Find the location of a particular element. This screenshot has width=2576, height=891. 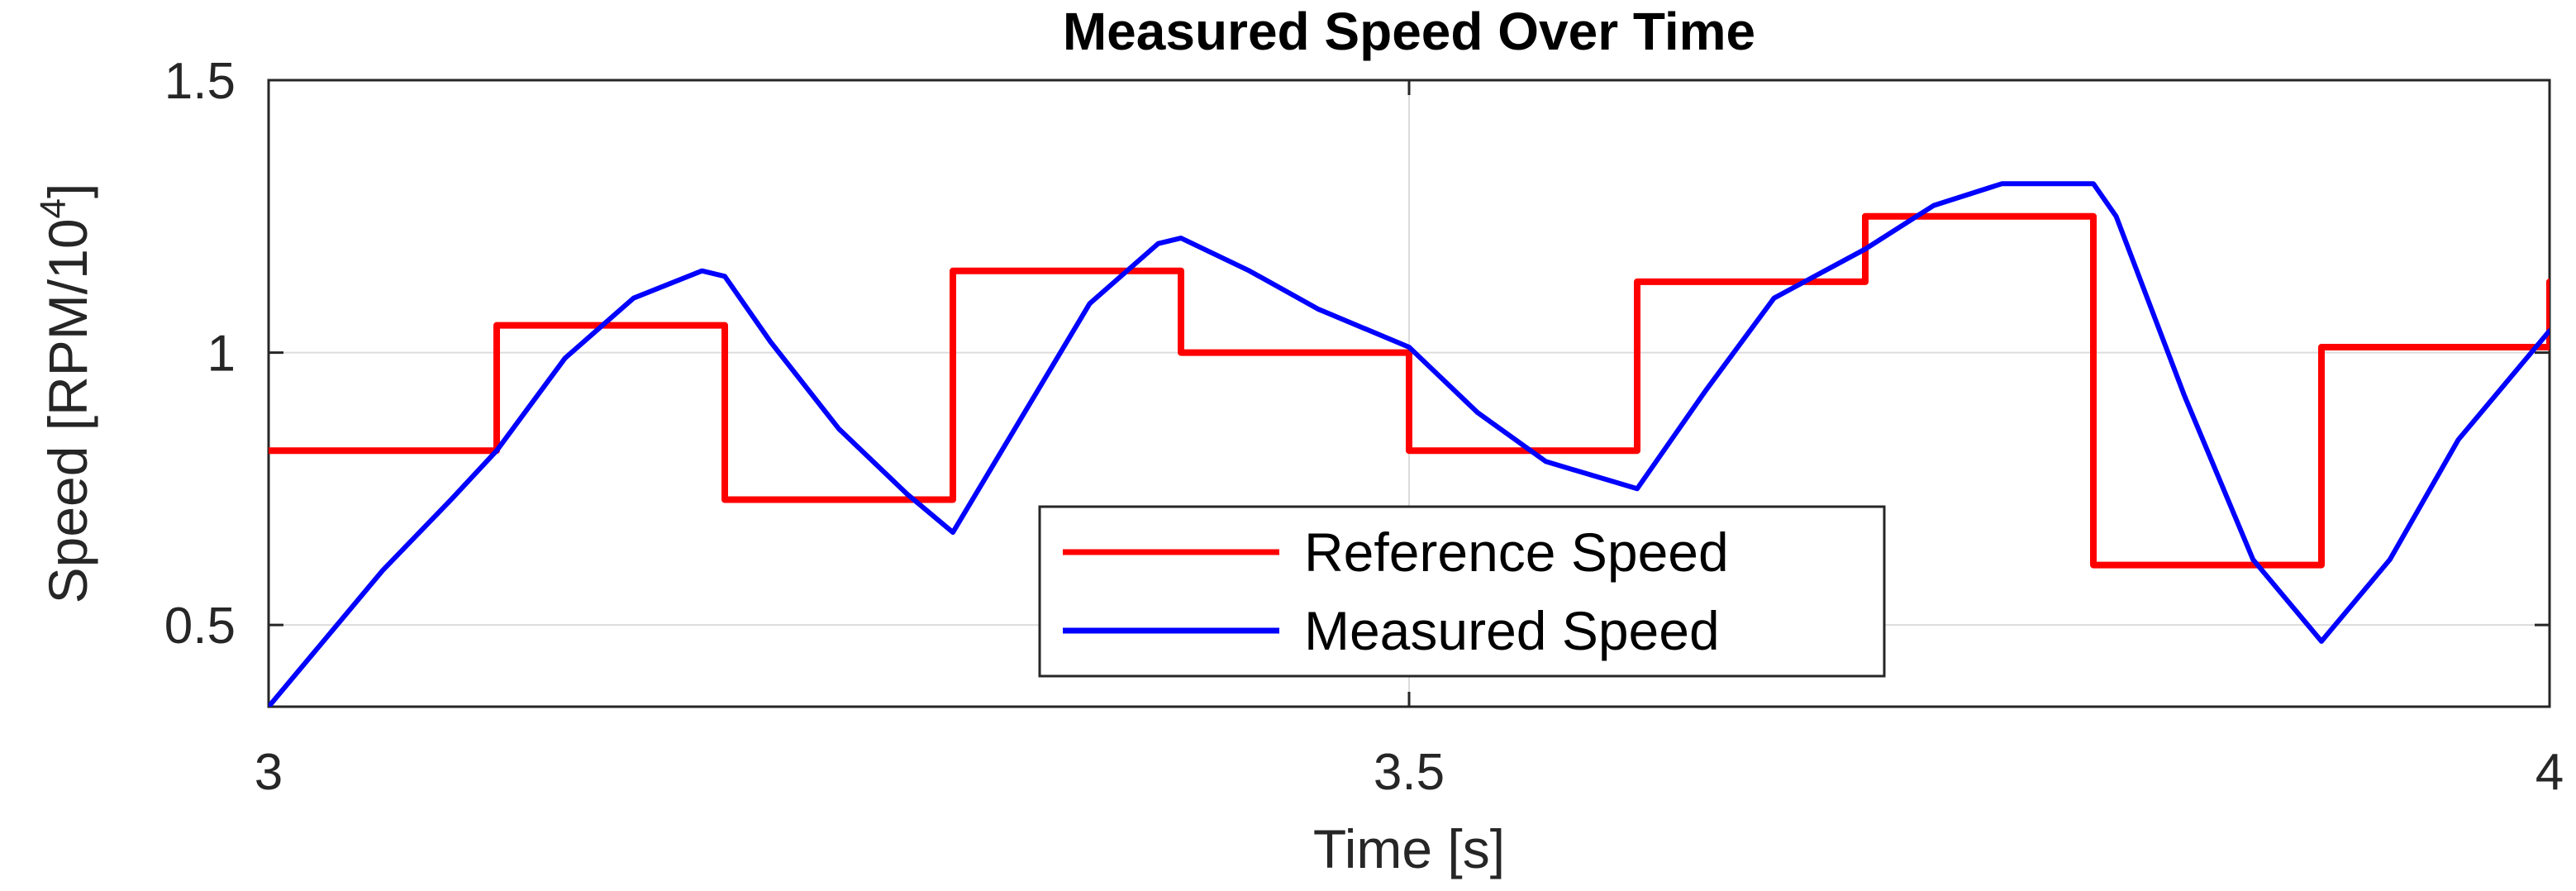

x-tick-label: 3.5 is located at coordinates (1410, 773).